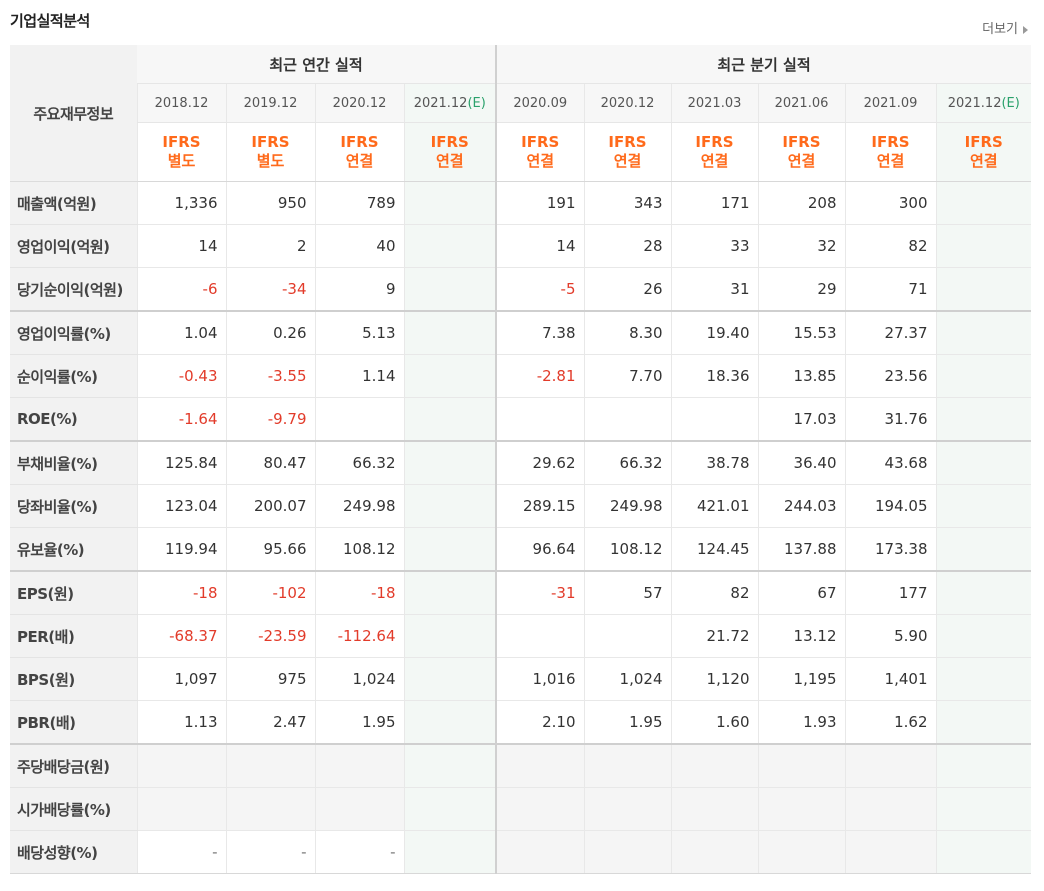 Image resolution: width=1044 pixels, height=891 pixels. What do you see at coordinates (714, 246) in the screenshot?
I see `table-cell: 33` at bounding box center [714, 246].